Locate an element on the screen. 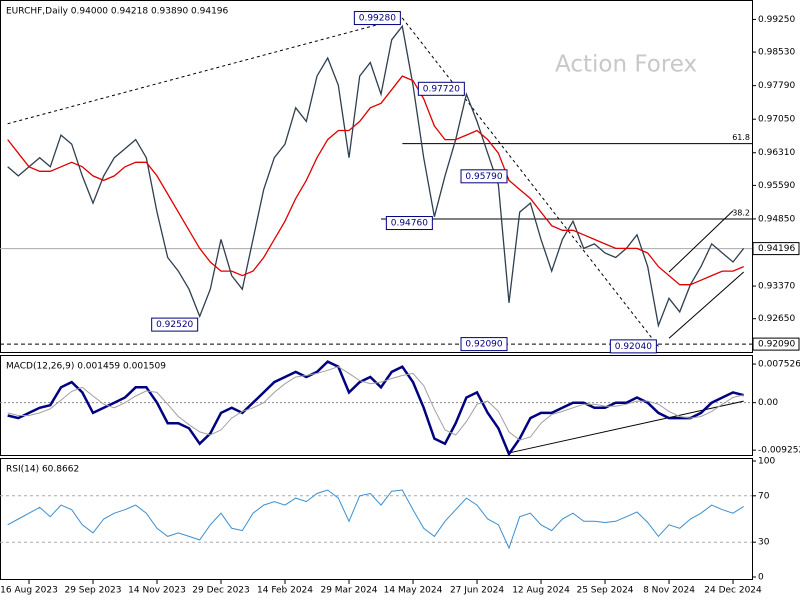 The width and height of the screenshot is (800, 600). x-tick-label: 14 May 2024 is located at coordinates (413, 591).